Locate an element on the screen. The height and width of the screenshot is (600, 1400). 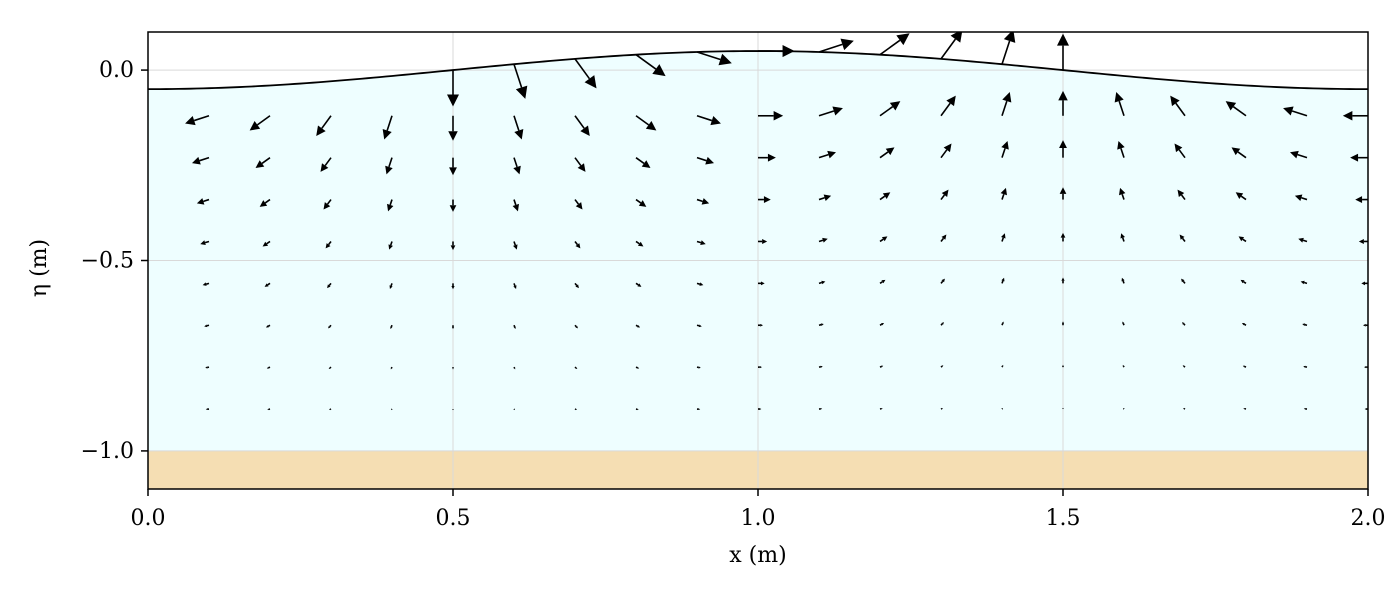
x-tick-label: 2.0 is located at coordinates (1368, 518).